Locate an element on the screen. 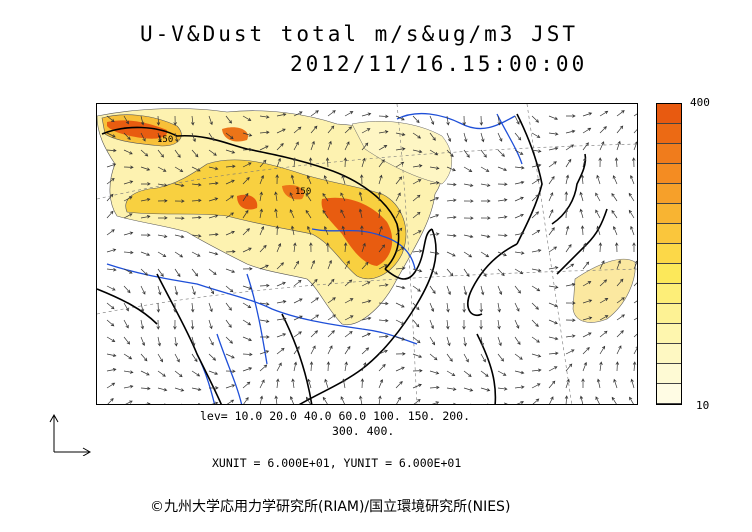 The image size is (752, 532). map-title: U-V&Dust total m/s&ug/m3 JST is located at coordinates (359, 34).